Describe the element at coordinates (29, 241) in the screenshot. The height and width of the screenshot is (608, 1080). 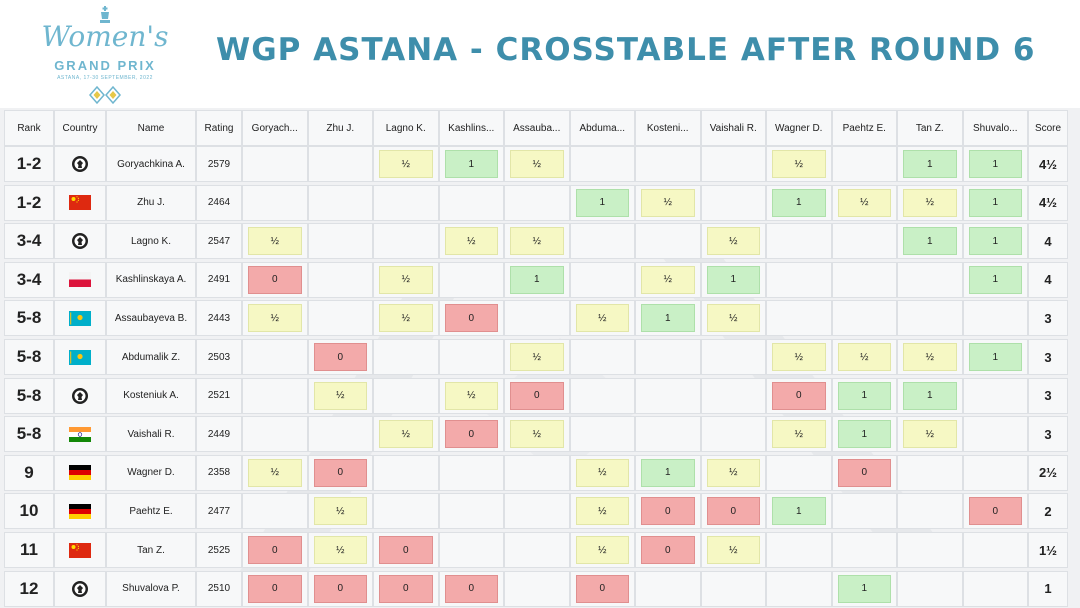
I see `rank-cell: 3-4` at that location.